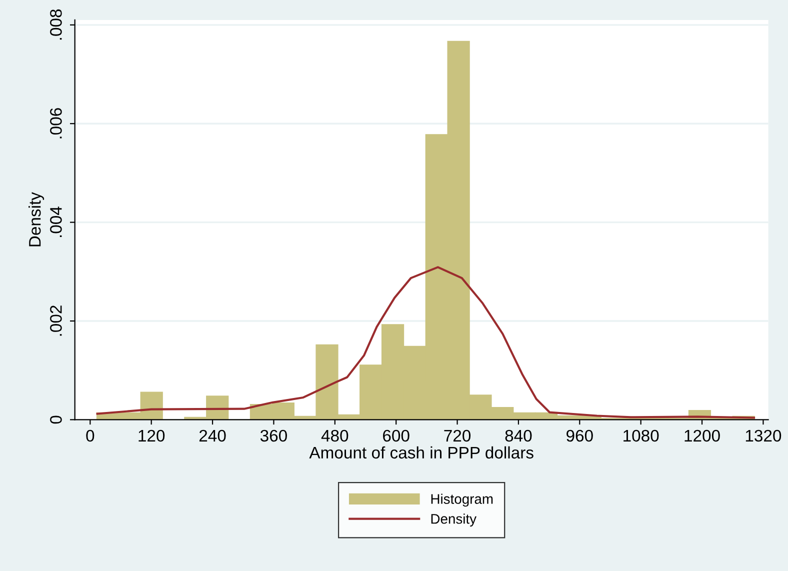 This screenshot has width=788, height=571. I want to click on x-tick-label: 1080, so click(641, 436).